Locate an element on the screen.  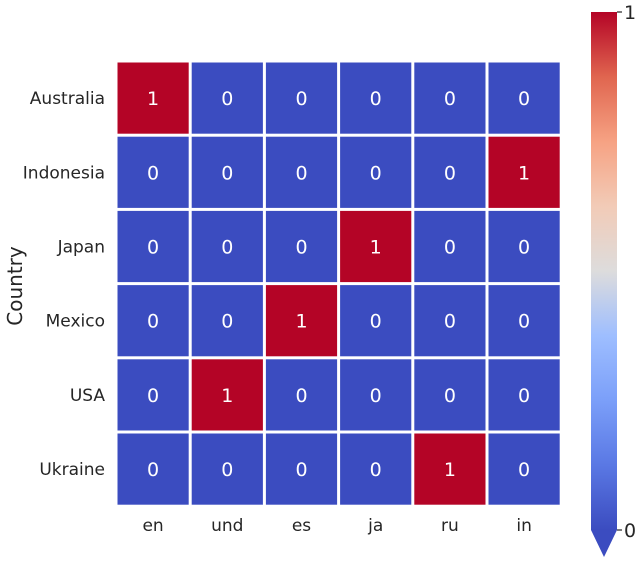
heatmap-cell-indonesia-es is located at coordinates (301, 172).